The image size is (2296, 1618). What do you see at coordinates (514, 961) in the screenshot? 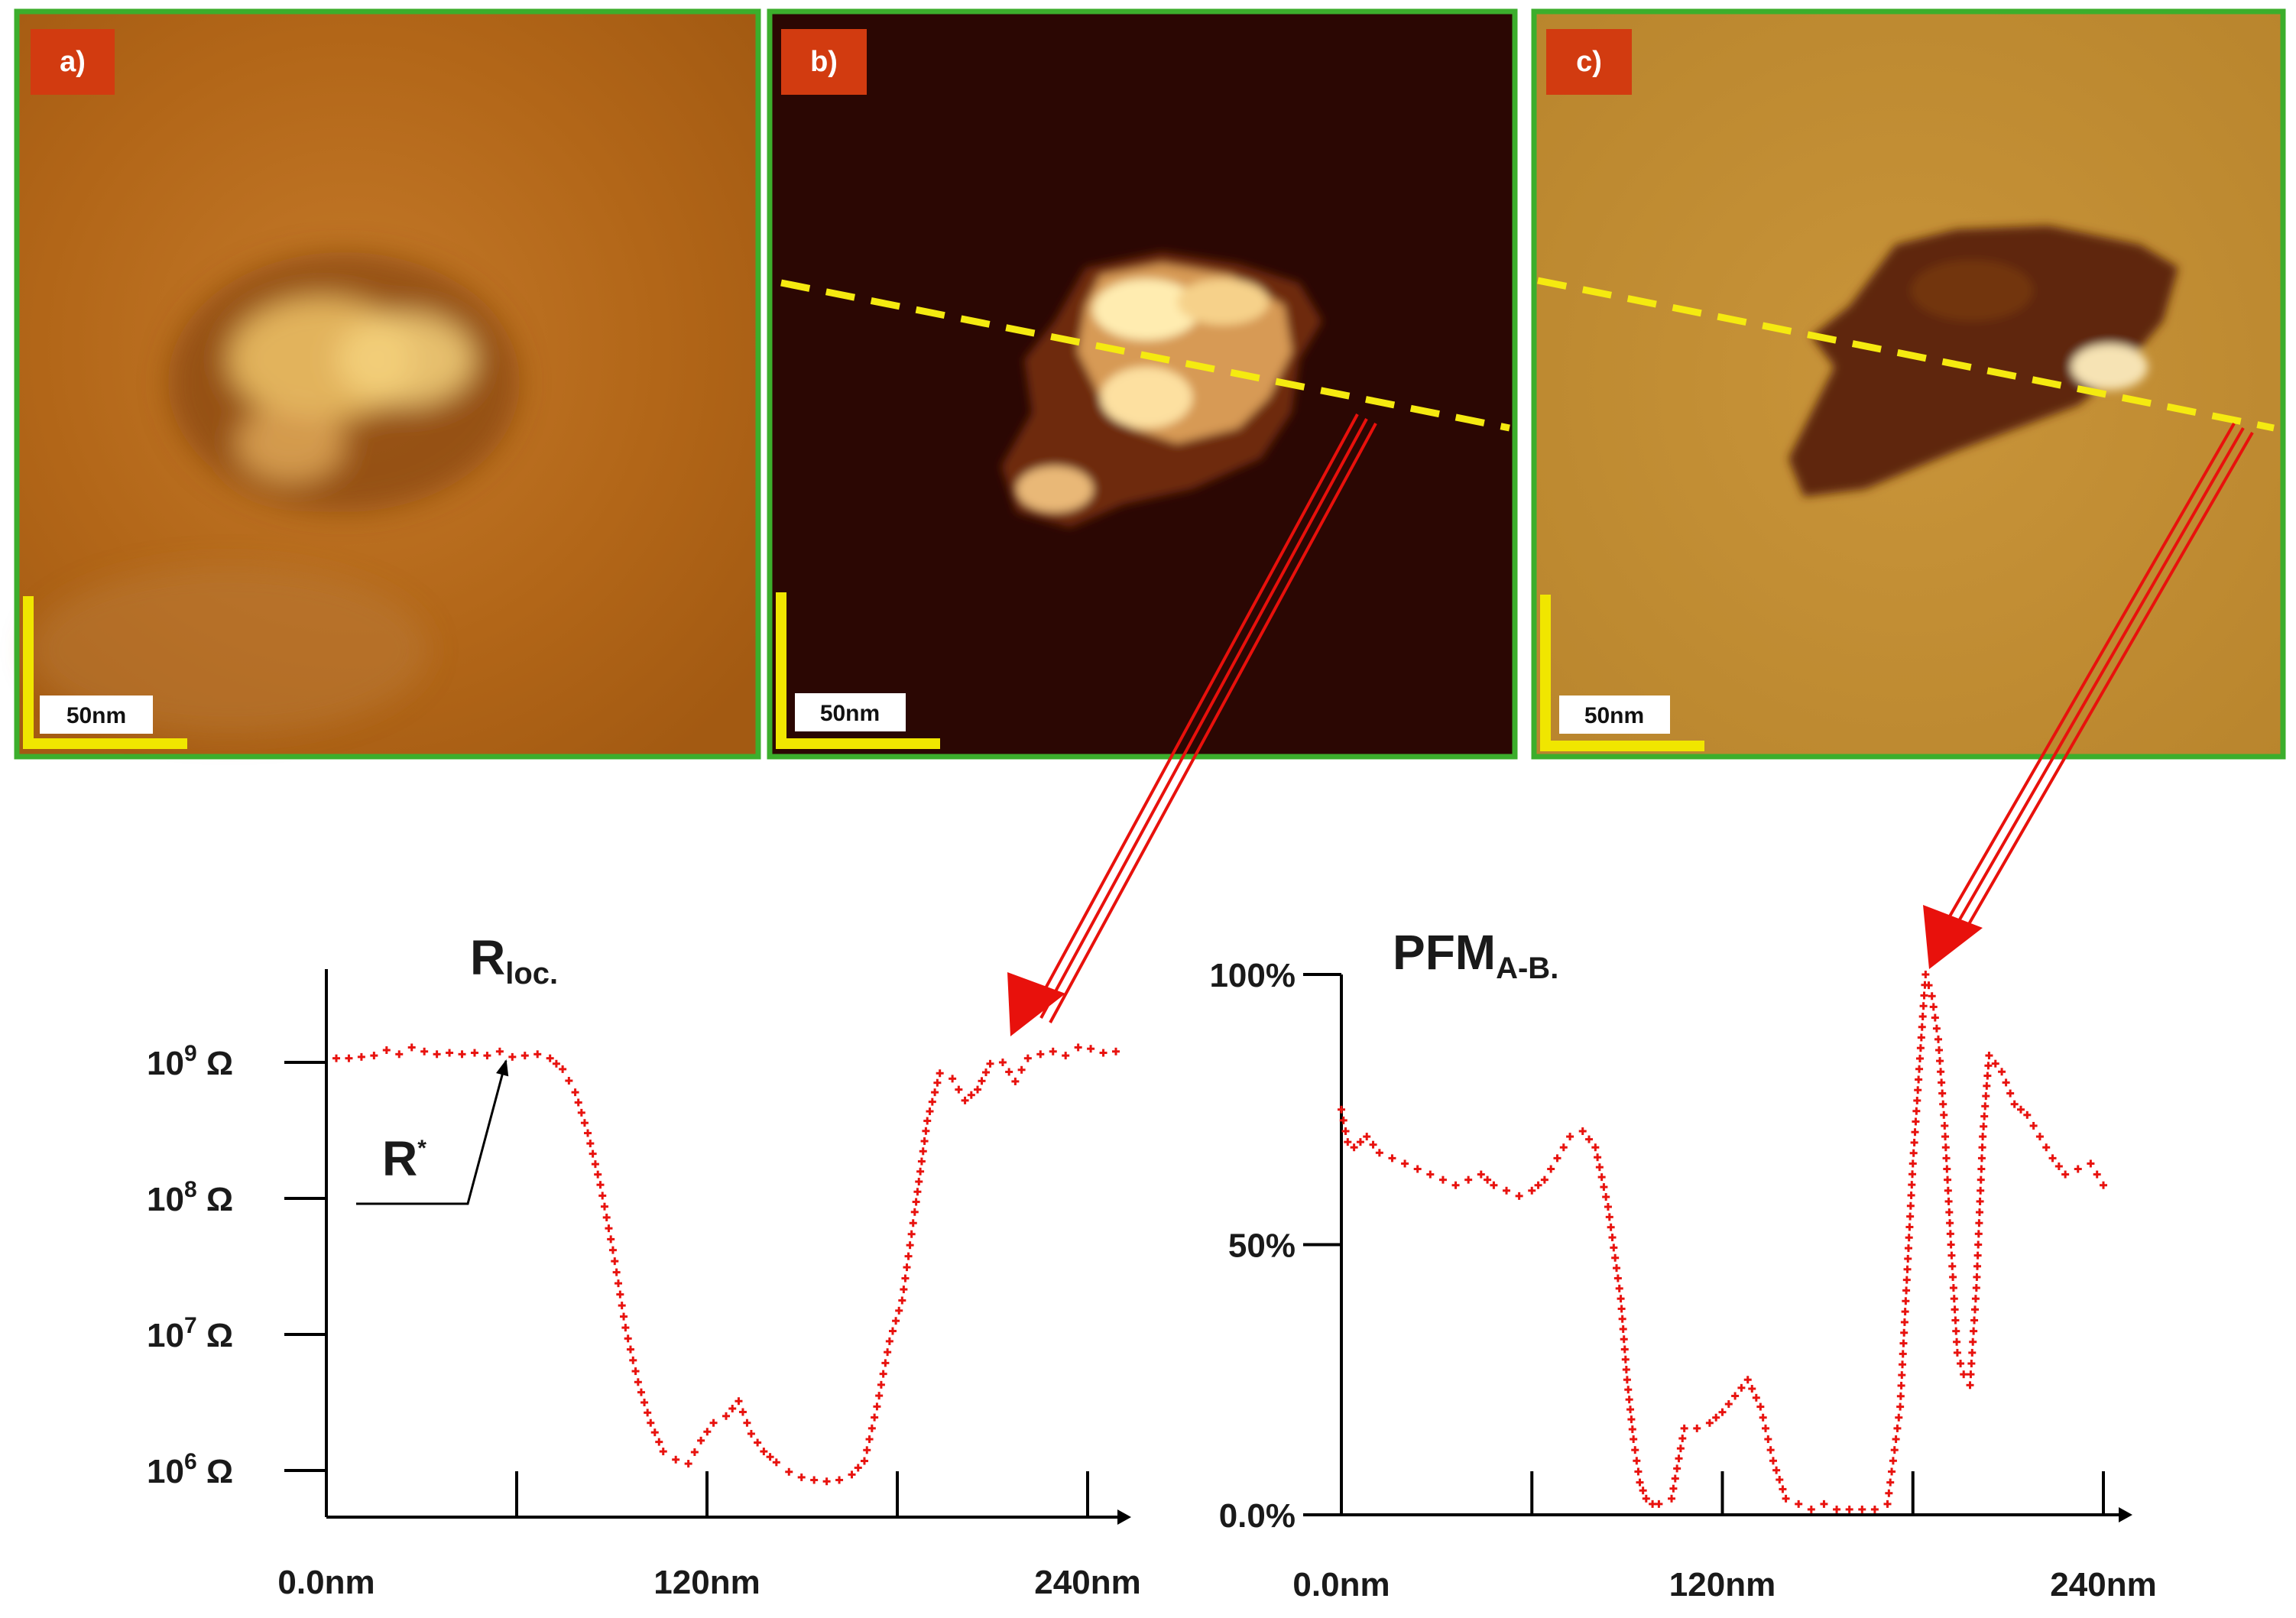
I see `rloc-chart-title: Rloc.` at bounding box center [514, 961].